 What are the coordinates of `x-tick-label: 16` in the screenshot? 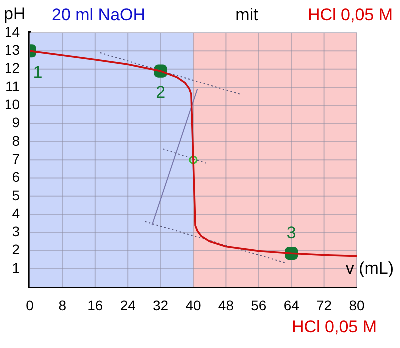 It's located at (96, 305).